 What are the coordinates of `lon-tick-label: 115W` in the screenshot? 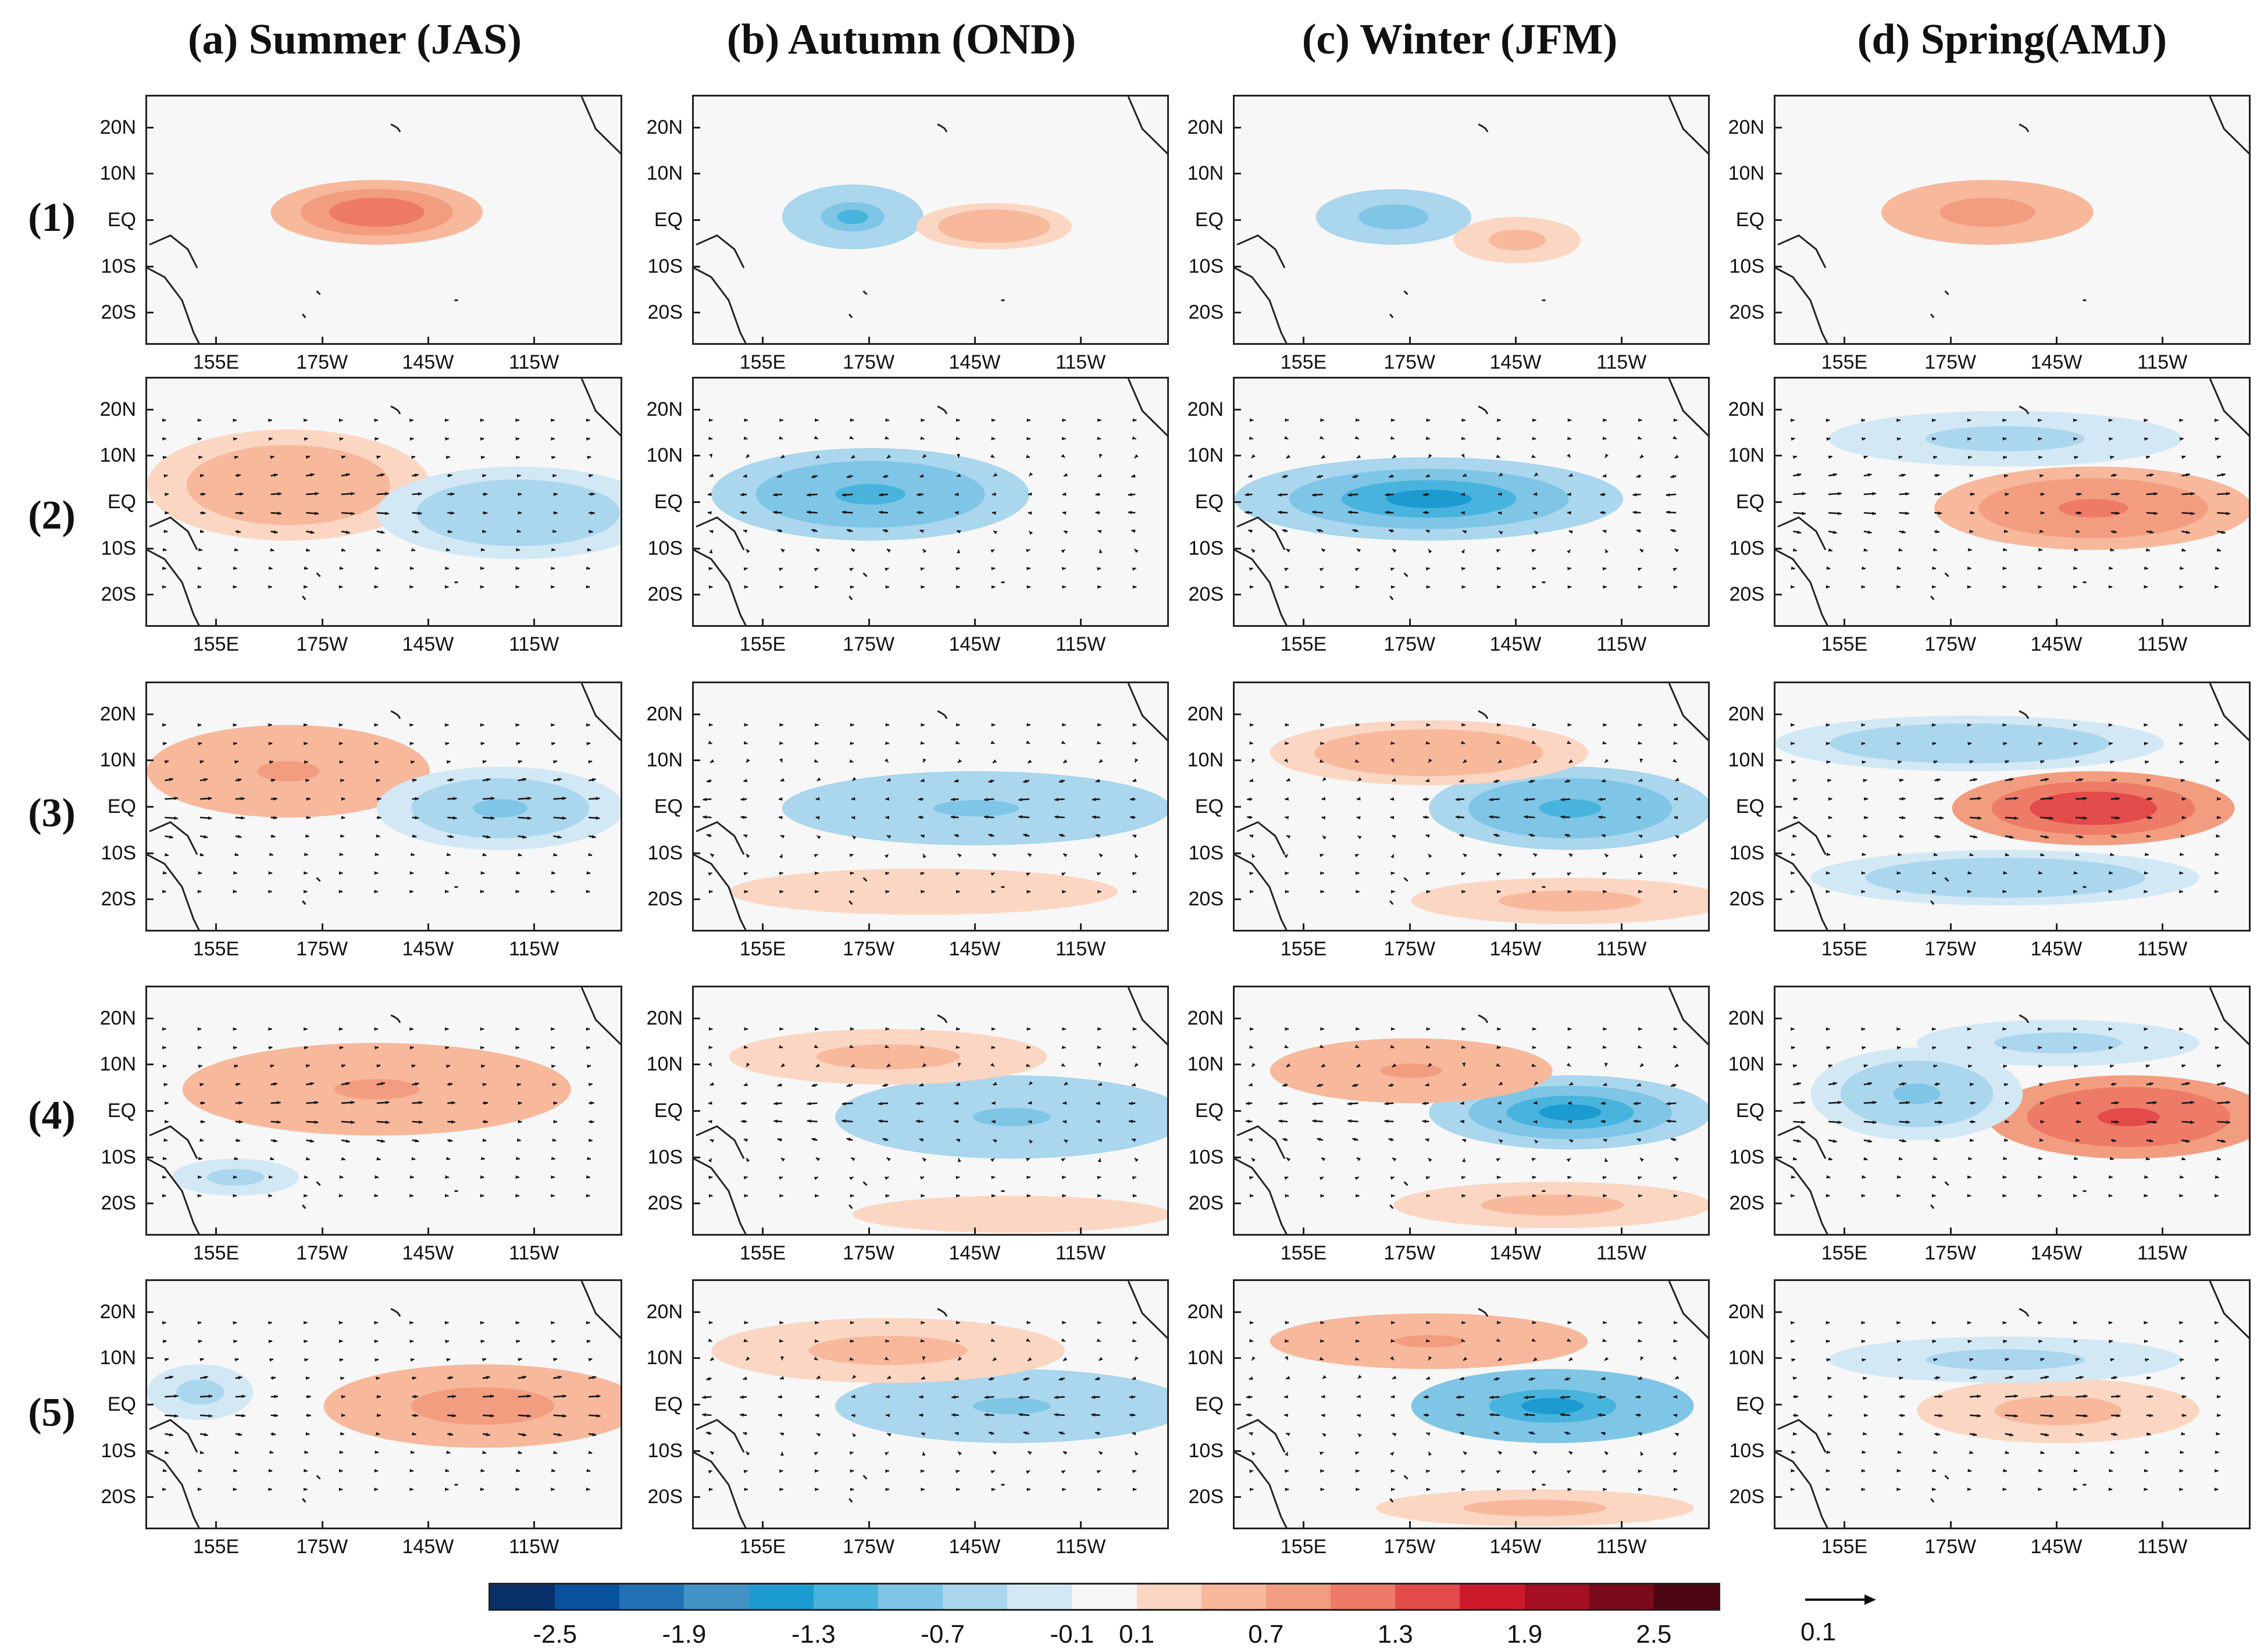 It's located at (1622, 1253).